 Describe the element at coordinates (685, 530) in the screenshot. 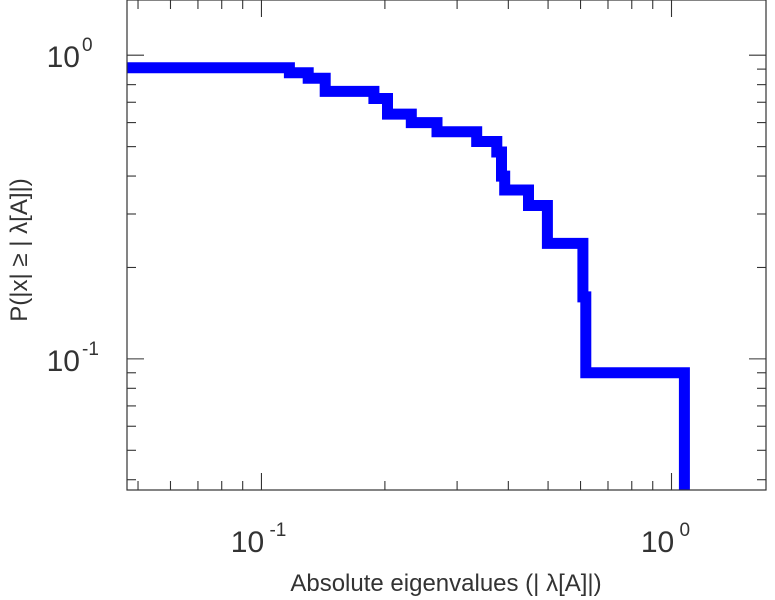

I see `x-tick-exponent: 0` at that location.